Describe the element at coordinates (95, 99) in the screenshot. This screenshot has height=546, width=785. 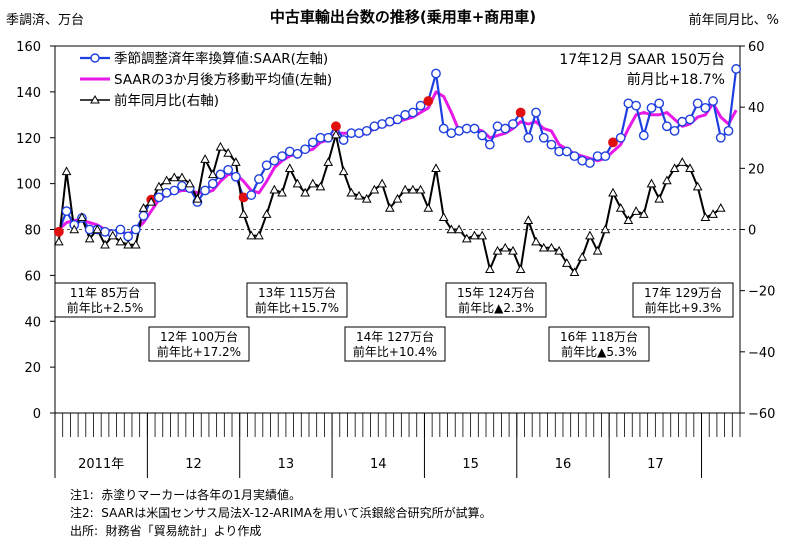
I see `legend-yoy-marker` at that location.